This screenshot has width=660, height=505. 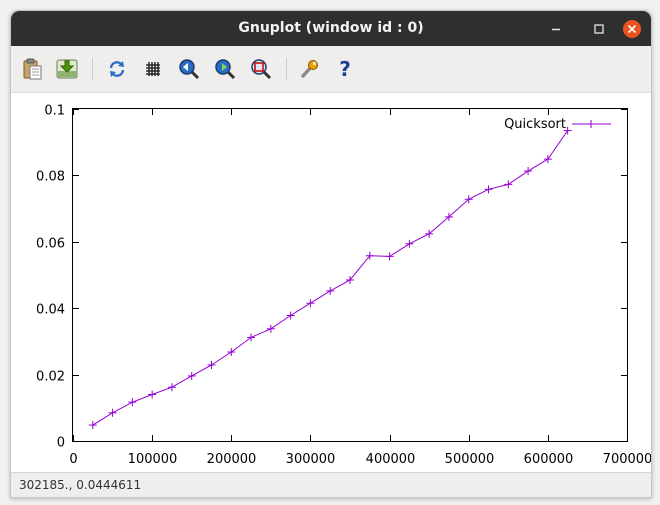 I want to click on zoom-next-button, so click(x=225, y=69).